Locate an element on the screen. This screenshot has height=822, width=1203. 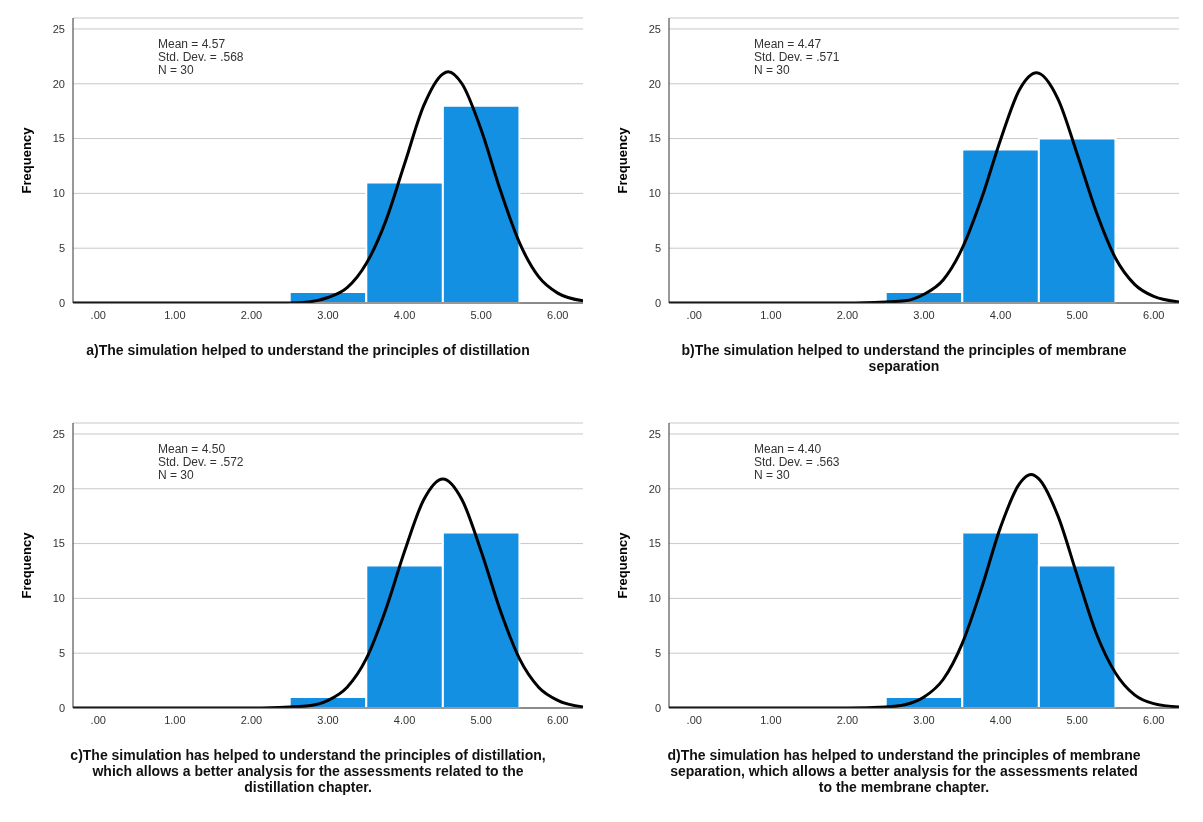
x-axis-title: b)The simulation helped to understand the principles of membrane separation is located at coordinates (904, 358).